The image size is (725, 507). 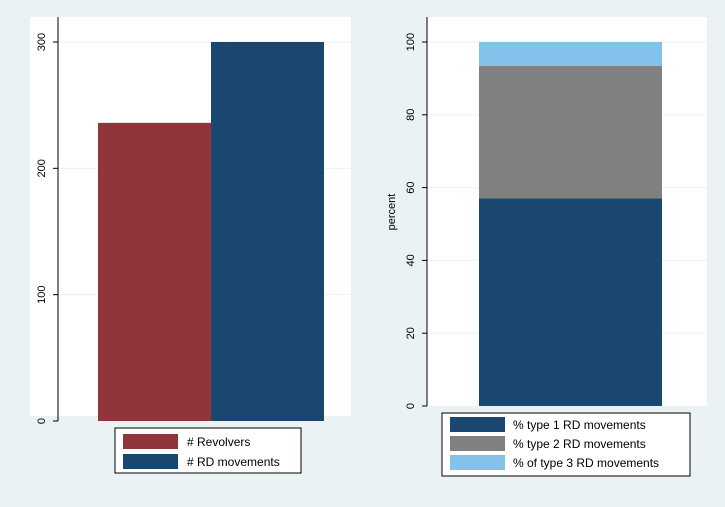 I want to click on y-tick-label: 80, so click(x=411, y=115).